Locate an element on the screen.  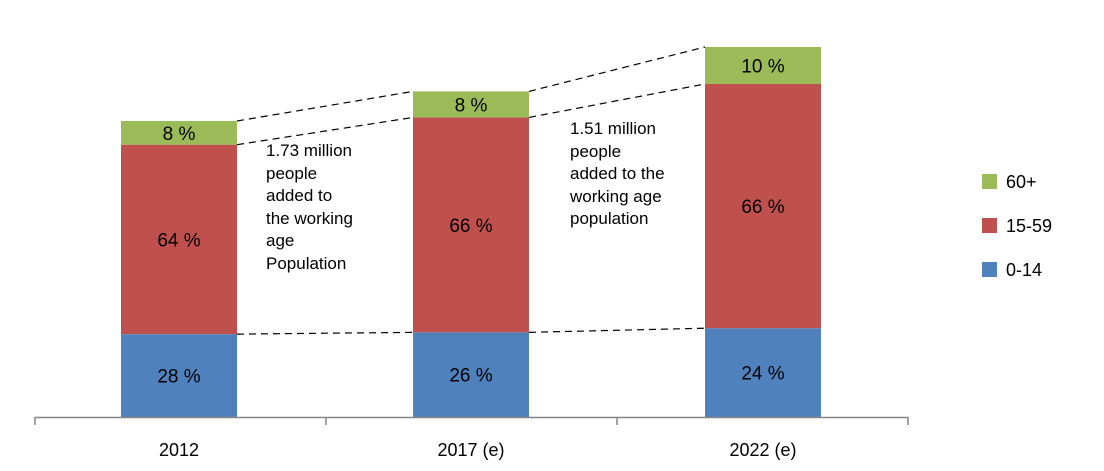
bar-2017-e-60plus is located at coordinates (471, 104).